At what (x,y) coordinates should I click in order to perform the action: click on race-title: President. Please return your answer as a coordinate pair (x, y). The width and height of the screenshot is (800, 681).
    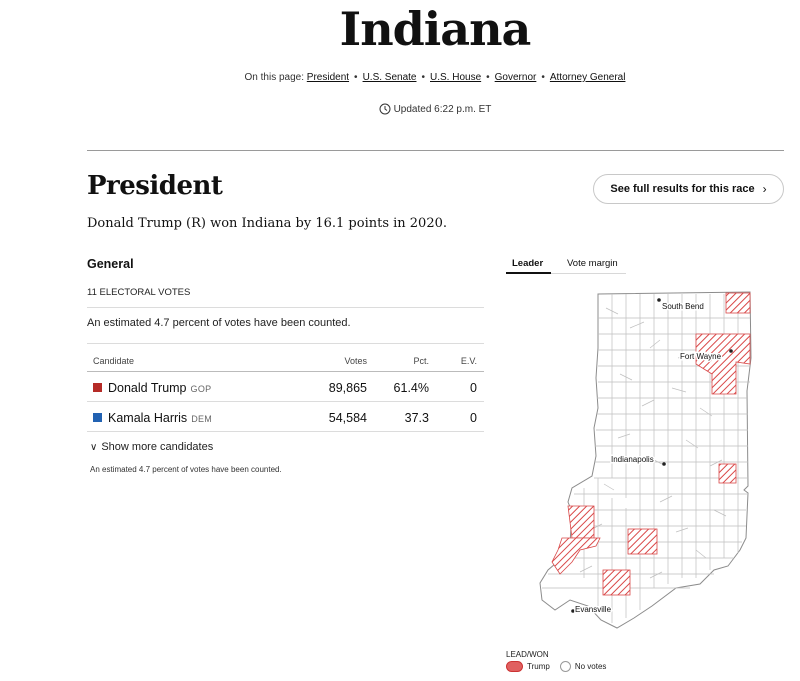
    Looking at the image, I should click on (155, 186).